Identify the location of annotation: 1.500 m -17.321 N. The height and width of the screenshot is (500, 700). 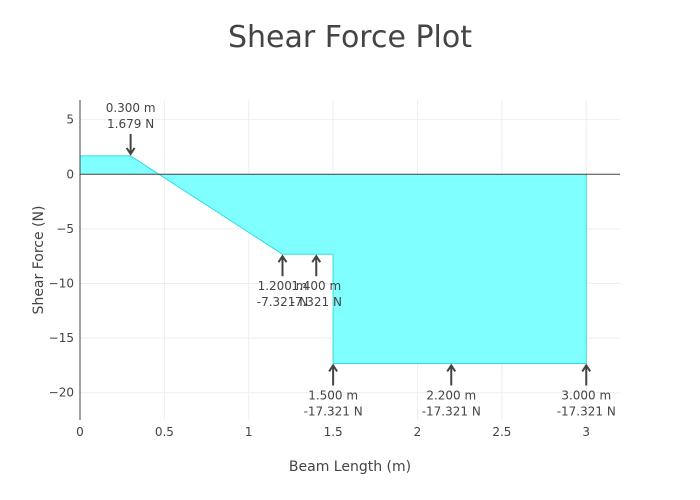
(333, 390).